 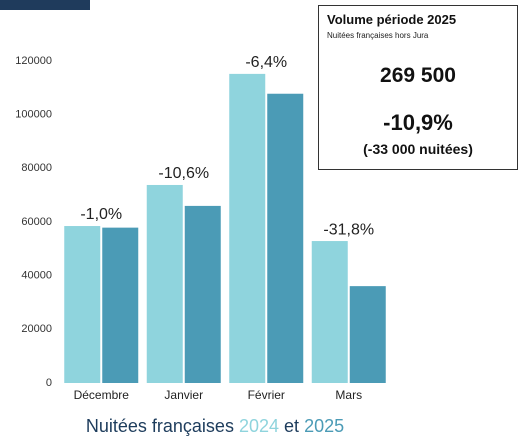 What do you see at coordinates (45, 5) in the screenshot?
I see `header-tab` at bounding box center [45, 5].